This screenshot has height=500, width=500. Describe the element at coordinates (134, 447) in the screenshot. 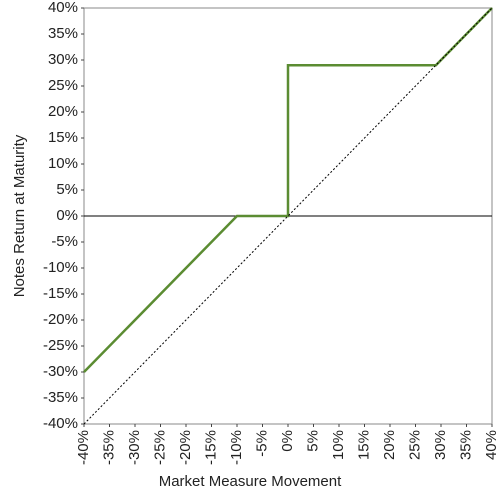

I see `x-tick-label: -30%` at that location.